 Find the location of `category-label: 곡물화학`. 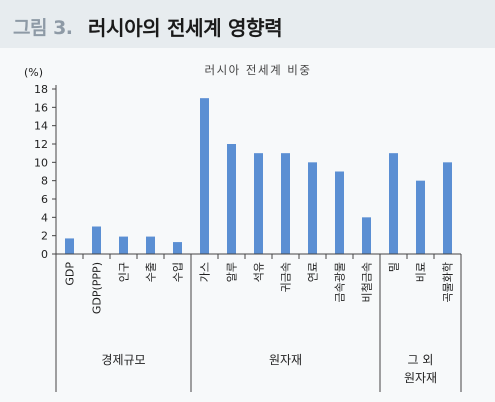

category-label: 곡물화학 is located at coordinates (448, 282).